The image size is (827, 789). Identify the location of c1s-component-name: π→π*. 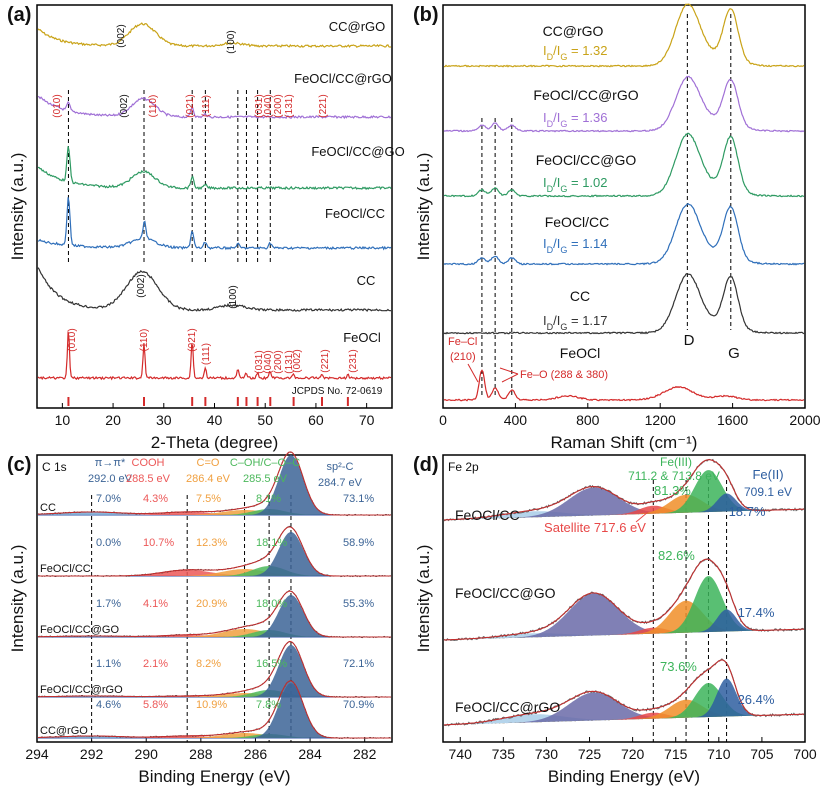
(110, 463).